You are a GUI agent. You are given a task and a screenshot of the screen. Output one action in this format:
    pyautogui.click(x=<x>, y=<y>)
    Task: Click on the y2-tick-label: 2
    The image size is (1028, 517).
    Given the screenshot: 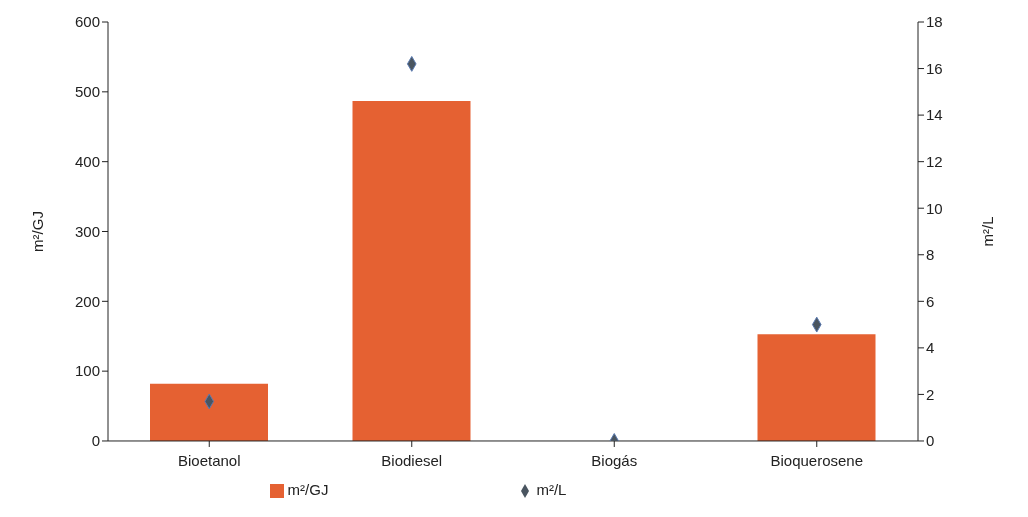 What is the action you would take?
    pyautogui.click(x=930, y=394)
    